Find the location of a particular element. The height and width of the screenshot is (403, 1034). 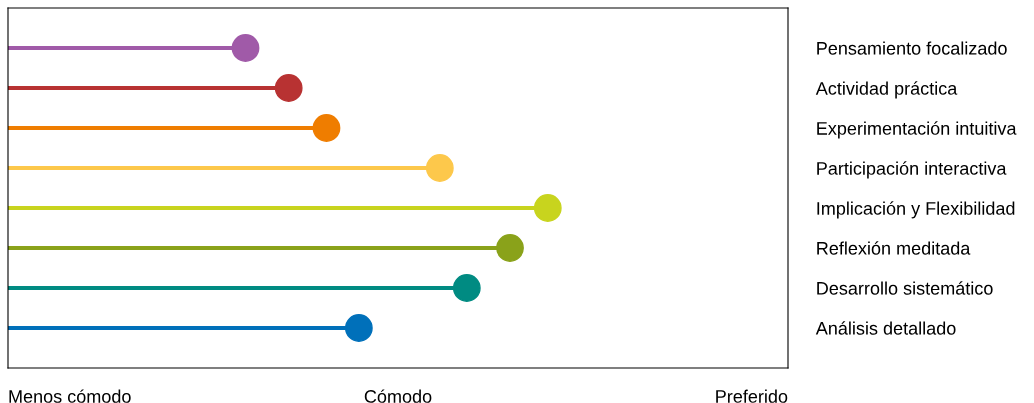

y-tick-label: Análisis detallado is located at coordinates (885, 328).